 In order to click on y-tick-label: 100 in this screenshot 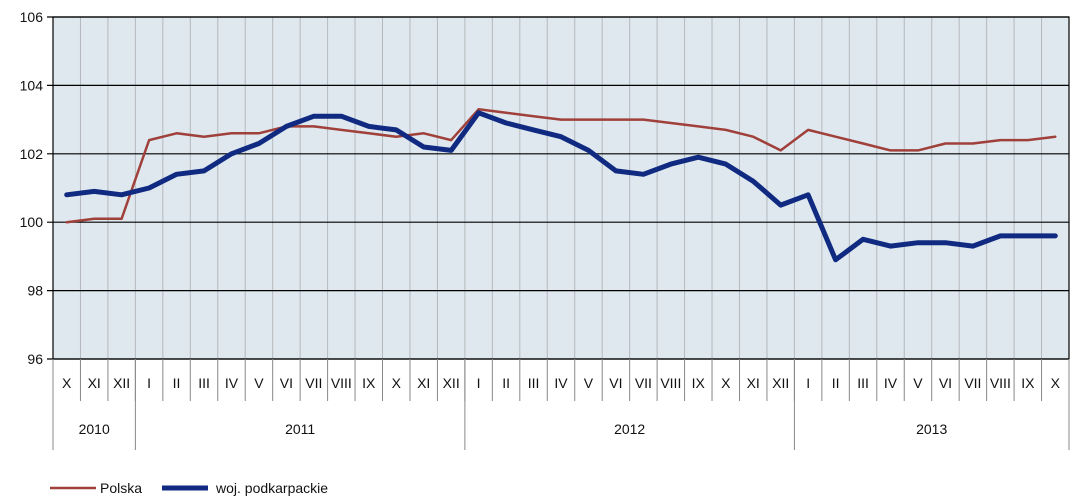, I will do `click(32, 222)`.